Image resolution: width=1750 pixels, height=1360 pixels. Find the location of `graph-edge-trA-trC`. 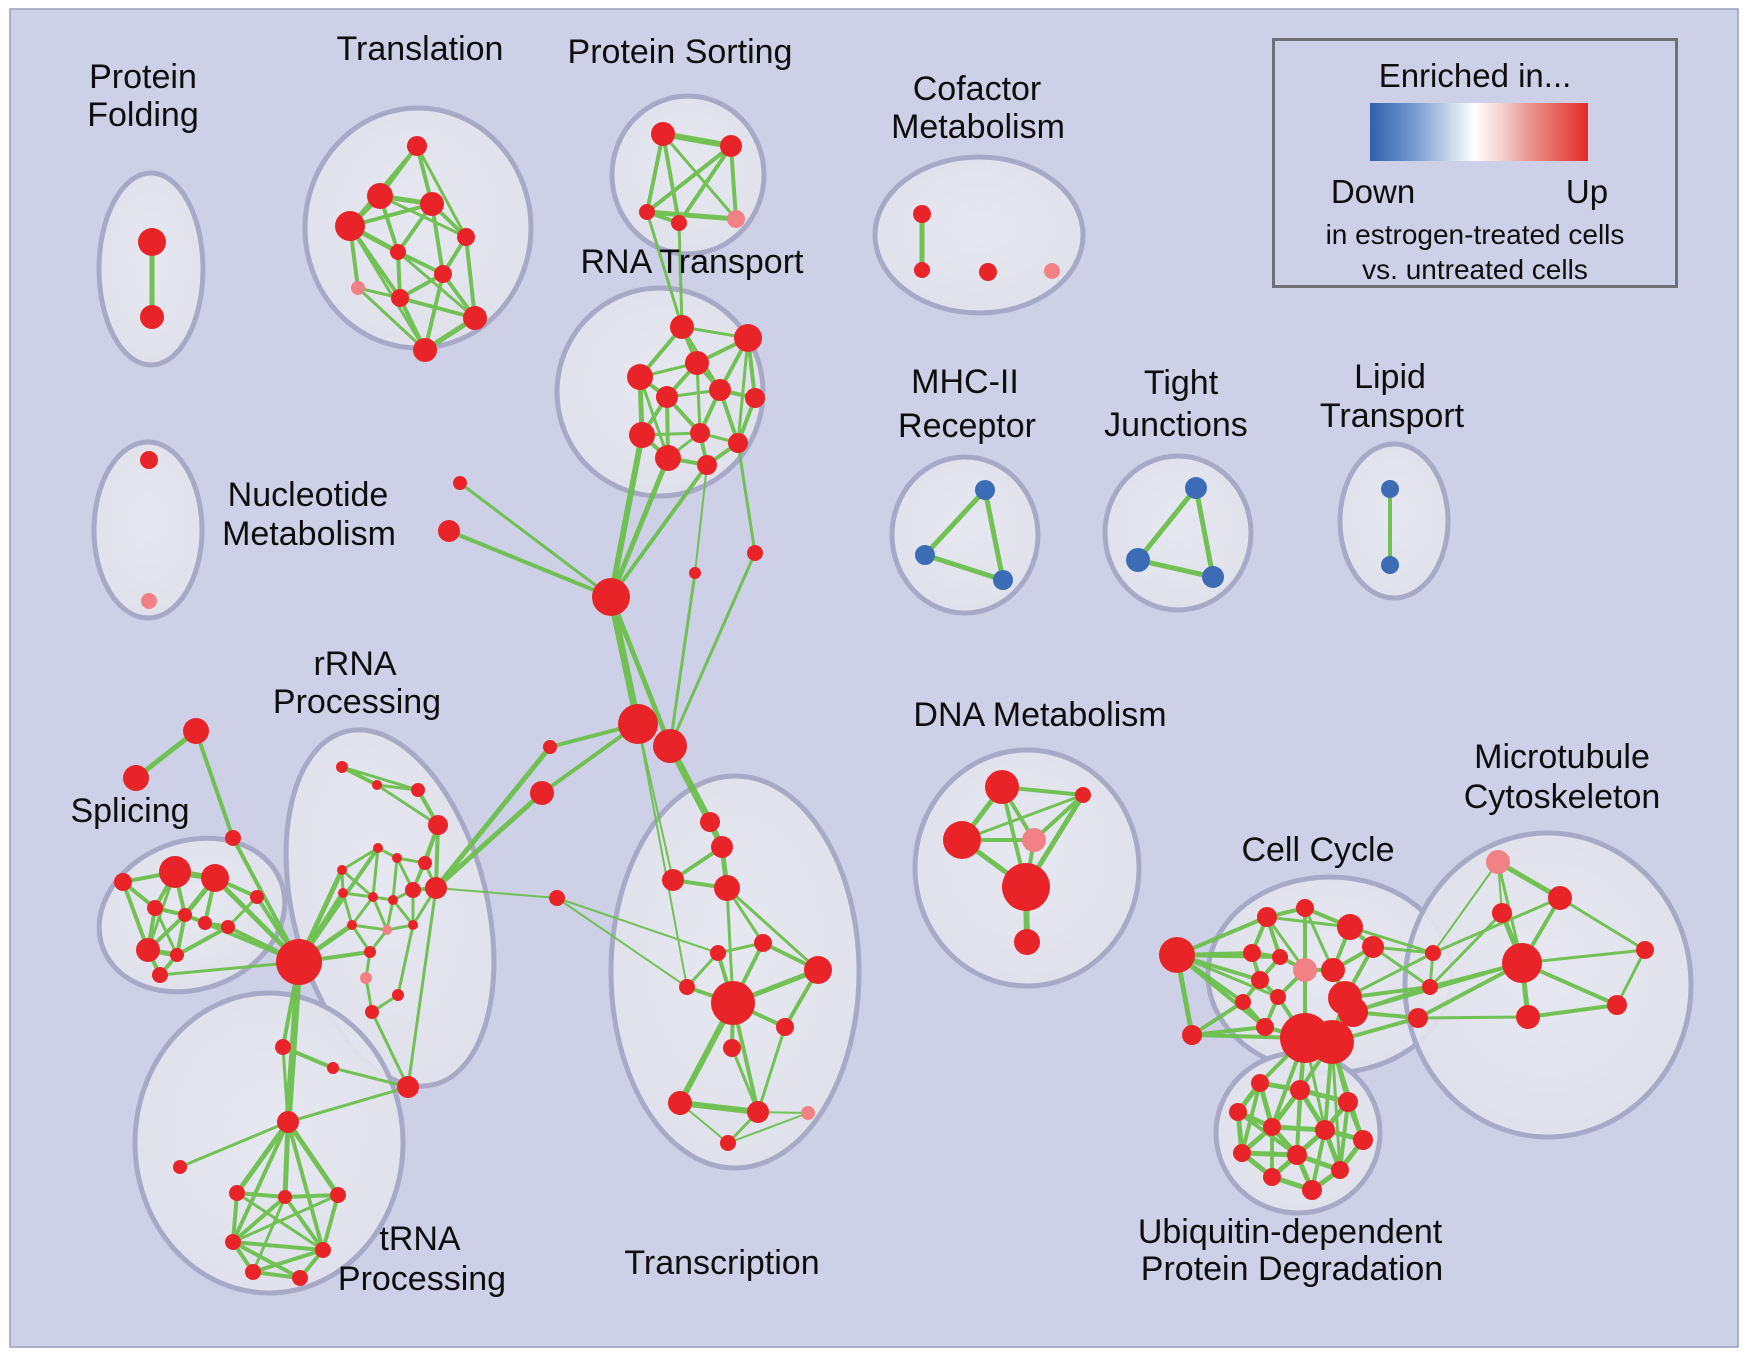

graph-edge-trA-trC is located at coordinates (214, 784).